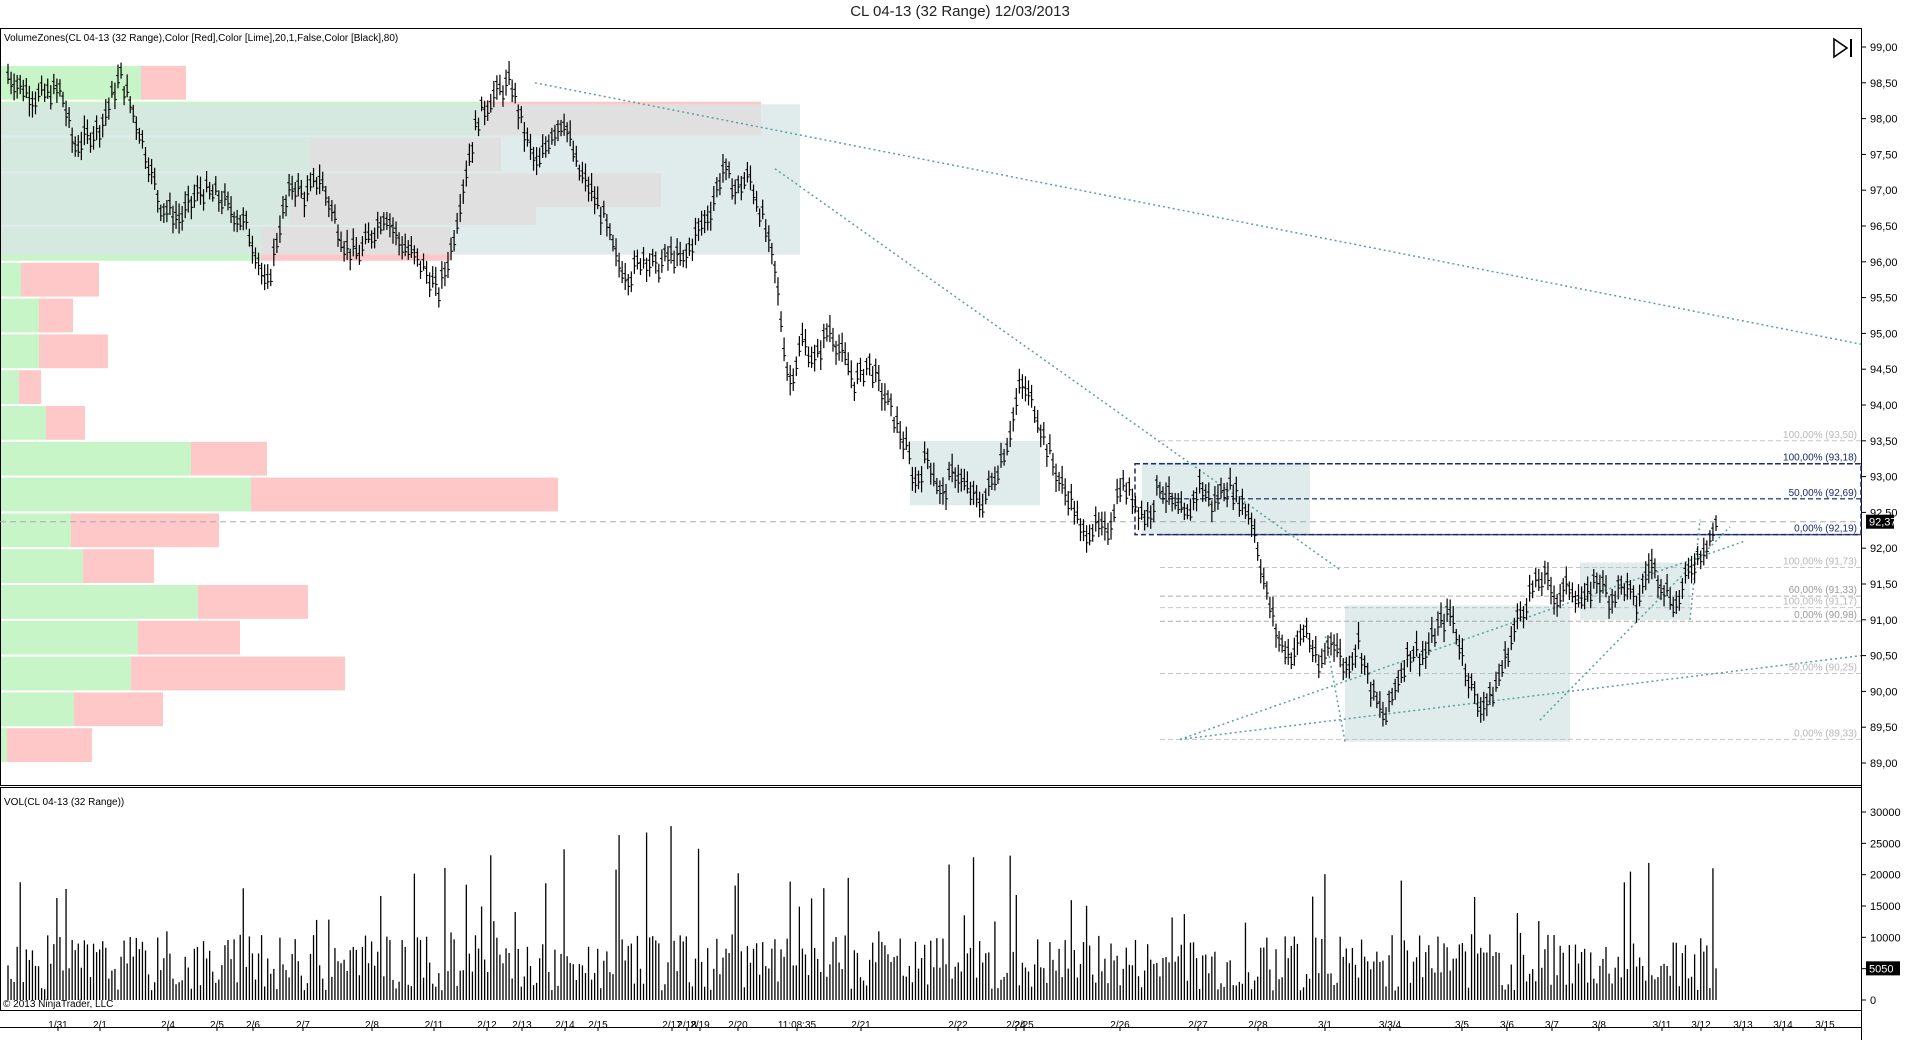 This screenshot has height=1058, width=1920. Describe the element at coordinates (565, 1025) in the screenshot. I see `time-axis-label: 2/14` at that location.